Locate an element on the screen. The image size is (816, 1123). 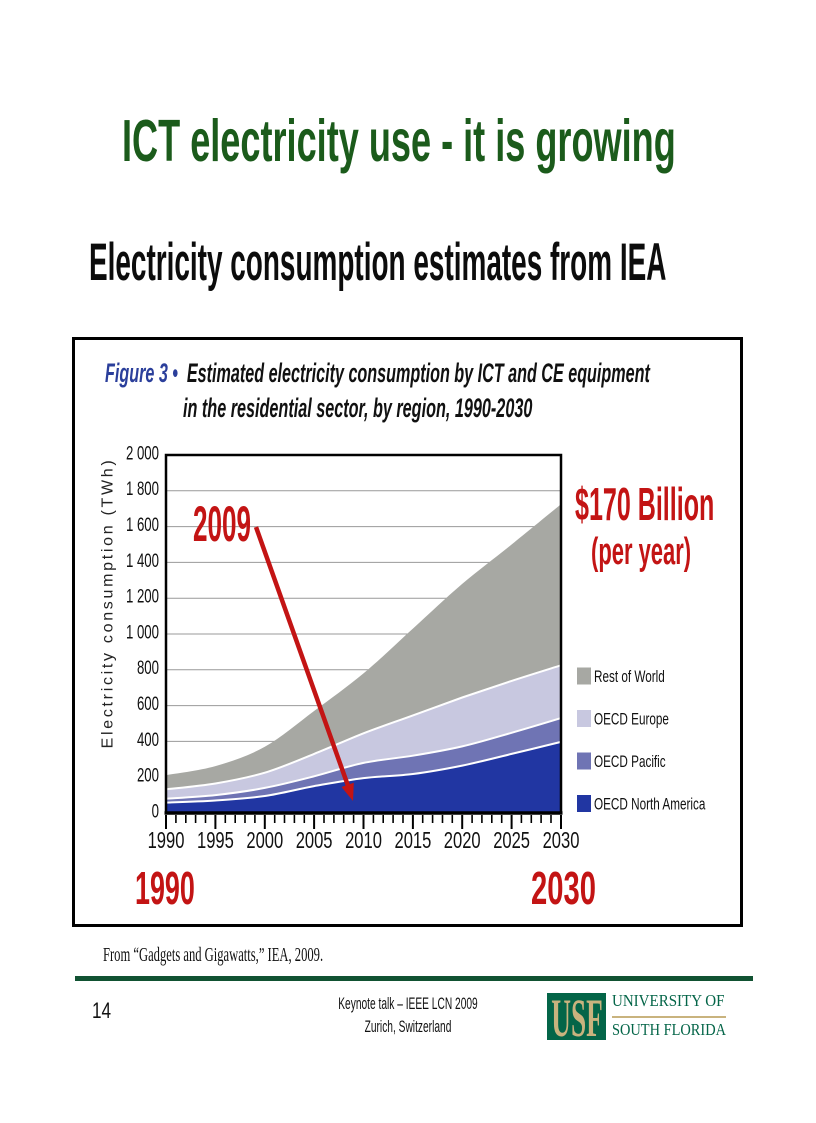
svg-text: 2030 is located at coordinates (561, 840).